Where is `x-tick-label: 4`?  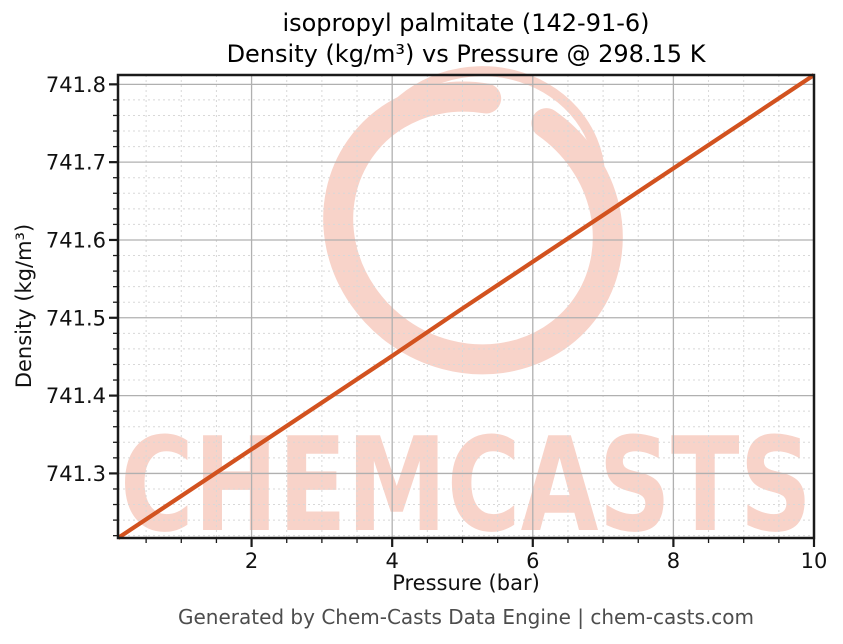
x-tick-label: 4 is located at coordinates (391, 561).